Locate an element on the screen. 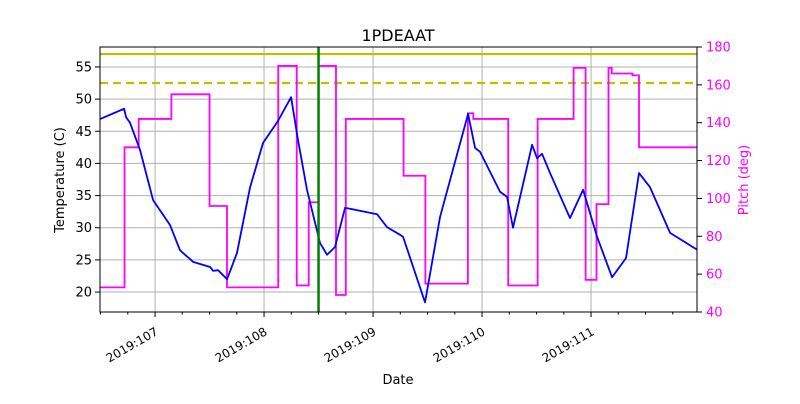 The width and height of the screenshot is (800, 404). y-right-tick-label: 60 is located at coordinates (714, 275).